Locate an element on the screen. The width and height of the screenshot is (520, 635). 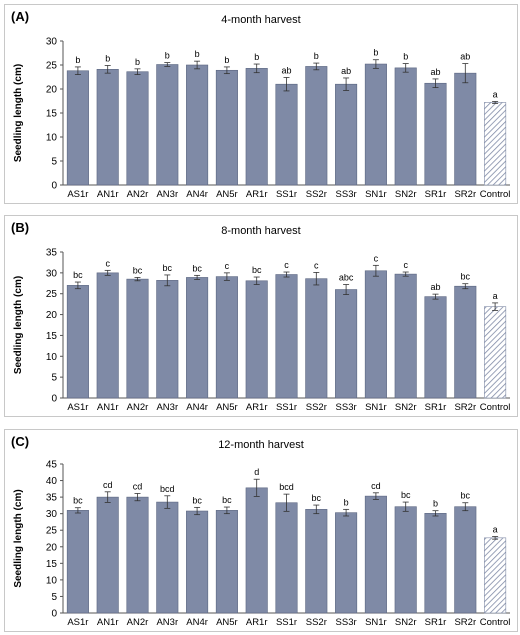
significance-letter: bcd is located at coordinates (167, 489).